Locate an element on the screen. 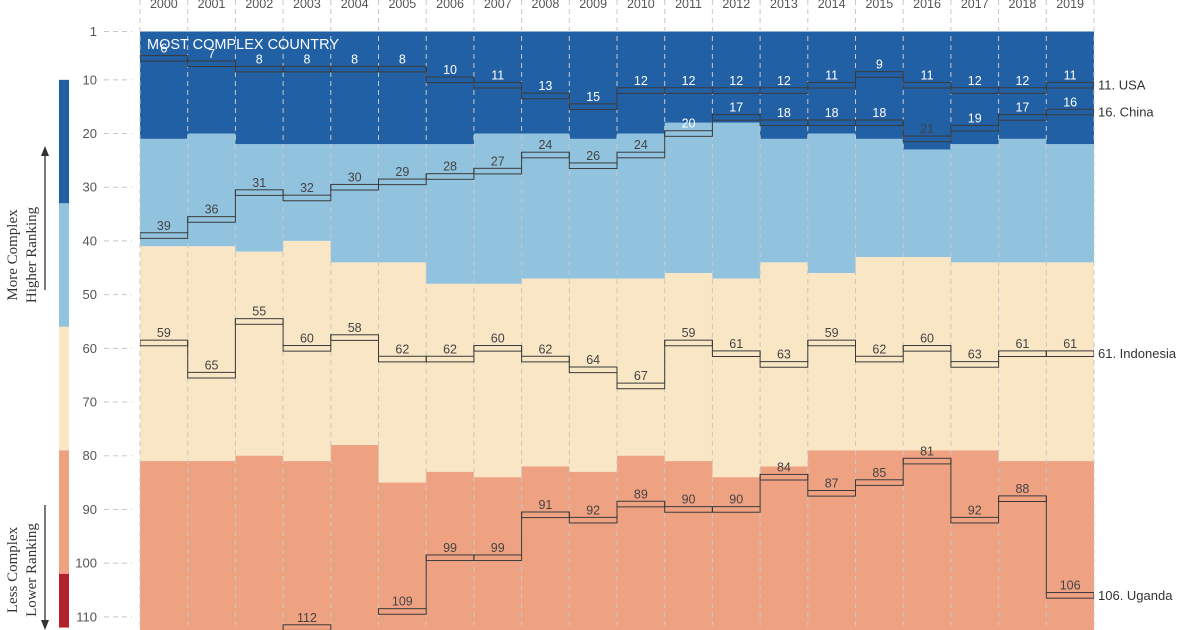 Image resolution: width=1200 pixels, height=630 pixels. year-label: 2018 is located at coordinates (1023, 5).